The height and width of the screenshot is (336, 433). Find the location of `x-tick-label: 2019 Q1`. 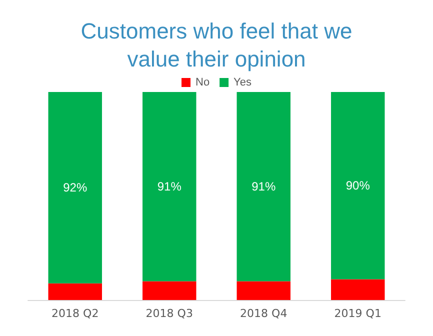

x-tick-label: 2019 Q1 is located at coordinates (358, 313).